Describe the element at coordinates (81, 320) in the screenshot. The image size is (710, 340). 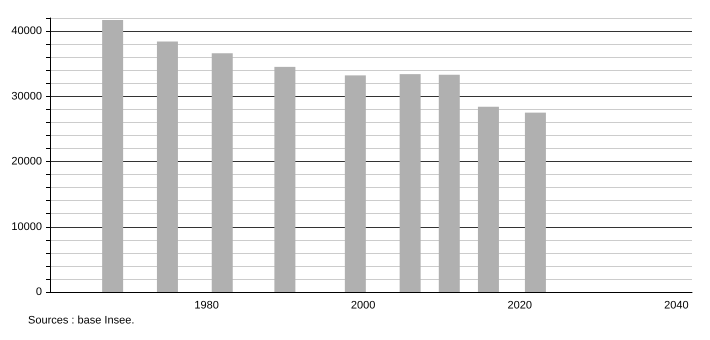
I see `source-note: Sources : base Insee.` at that location.